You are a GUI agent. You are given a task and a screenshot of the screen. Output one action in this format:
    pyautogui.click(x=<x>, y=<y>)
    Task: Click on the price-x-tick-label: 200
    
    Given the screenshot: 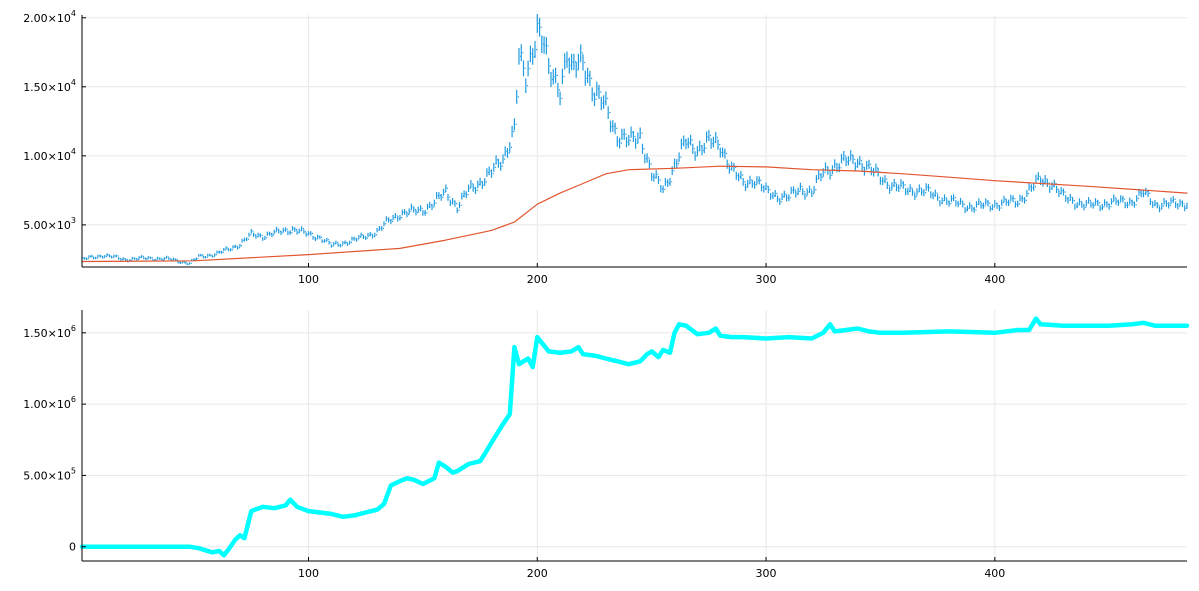 What is the action you would take?
    pyautogui.click(x=537, y=279)
    